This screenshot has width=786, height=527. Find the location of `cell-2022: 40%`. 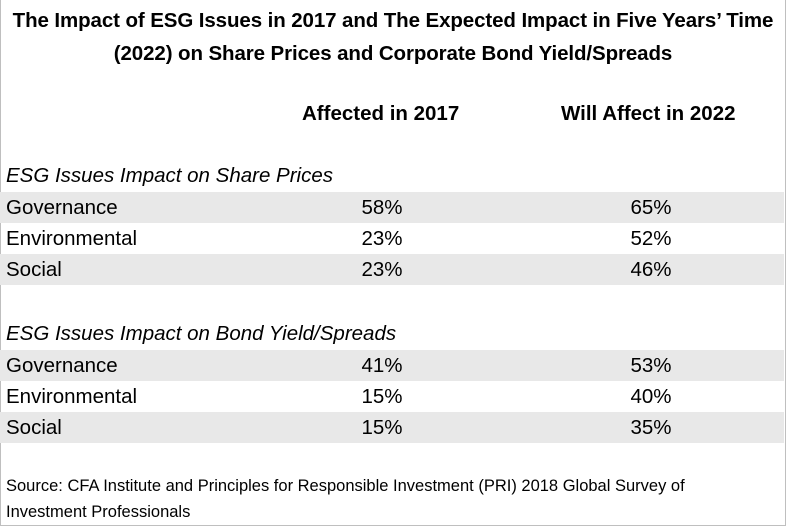

cell-2022: 40% is located at coordinates (651, 396).